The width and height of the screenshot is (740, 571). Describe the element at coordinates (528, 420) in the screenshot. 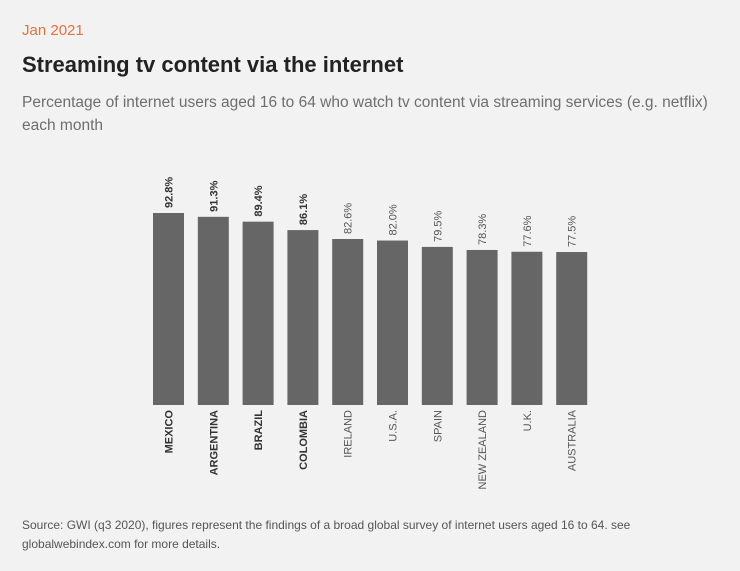

I see `category-label: U.K.` at that location.